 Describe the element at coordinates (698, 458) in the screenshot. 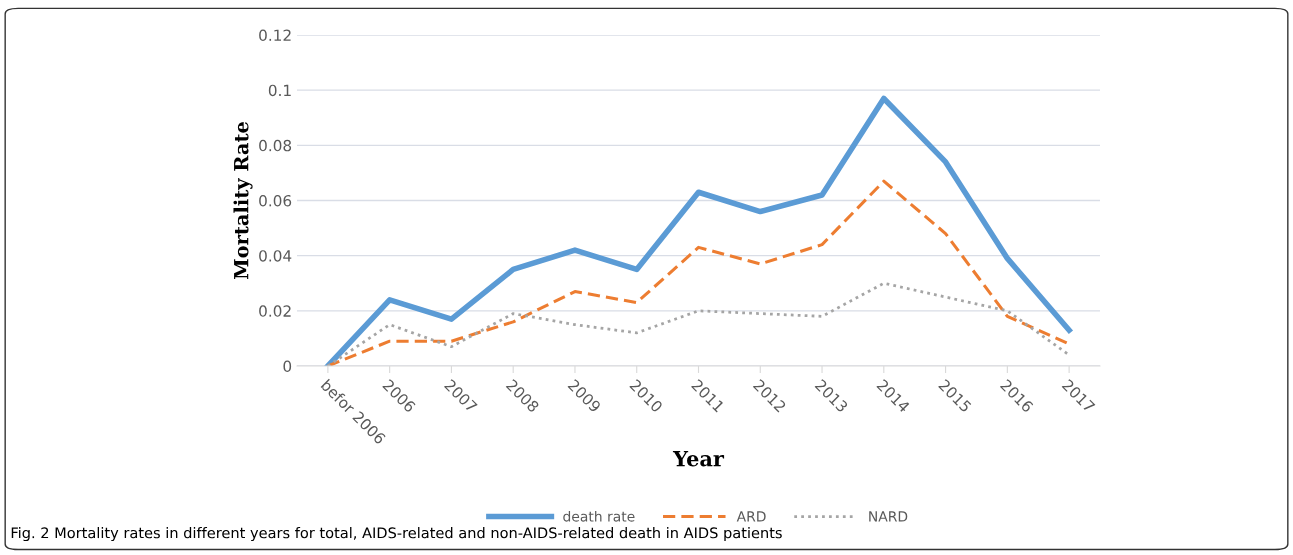

I see `x-axis-title: Year` at that location.